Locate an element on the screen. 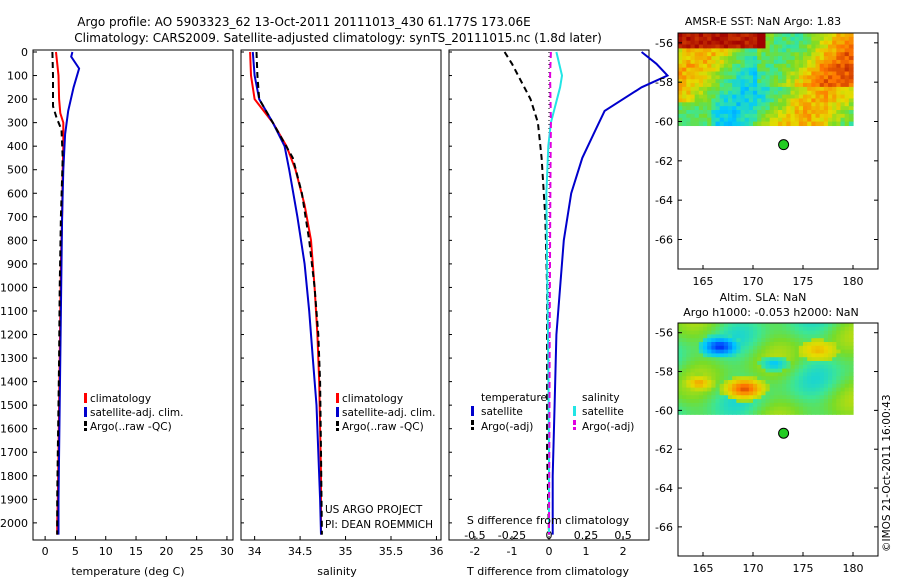 The image size is (900, 580). x-tick-label: 35.5 is located at coordinates (391, 551).